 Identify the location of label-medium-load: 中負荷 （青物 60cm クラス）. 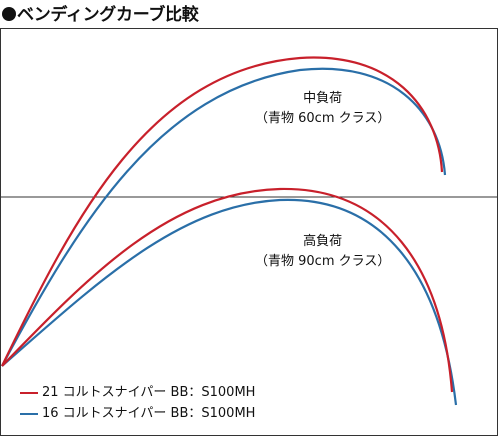
(322, 109).